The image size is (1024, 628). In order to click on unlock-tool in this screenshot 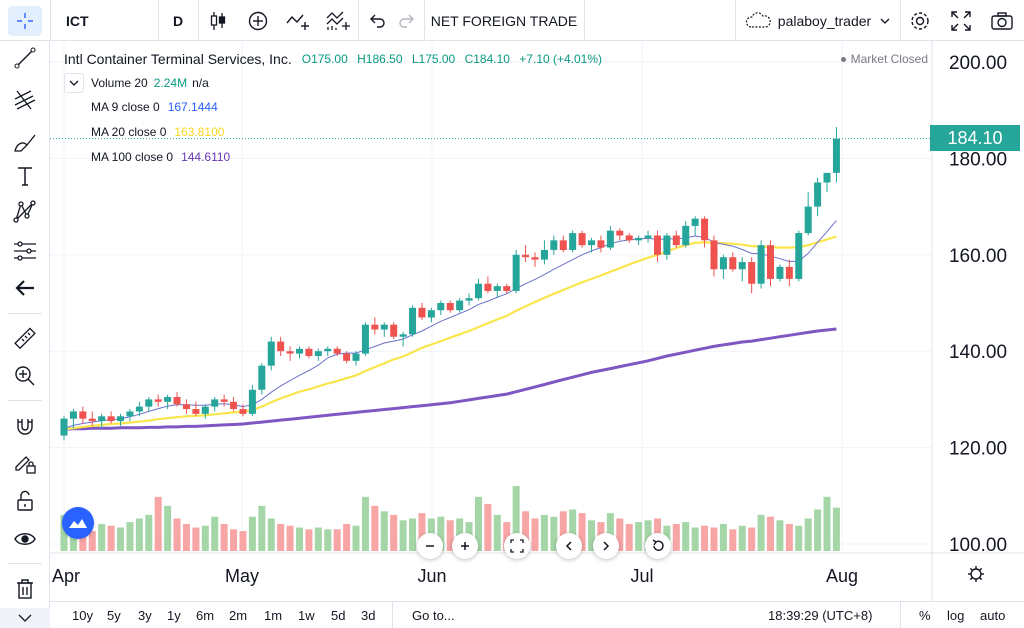, I will do `click(25, 501)`.